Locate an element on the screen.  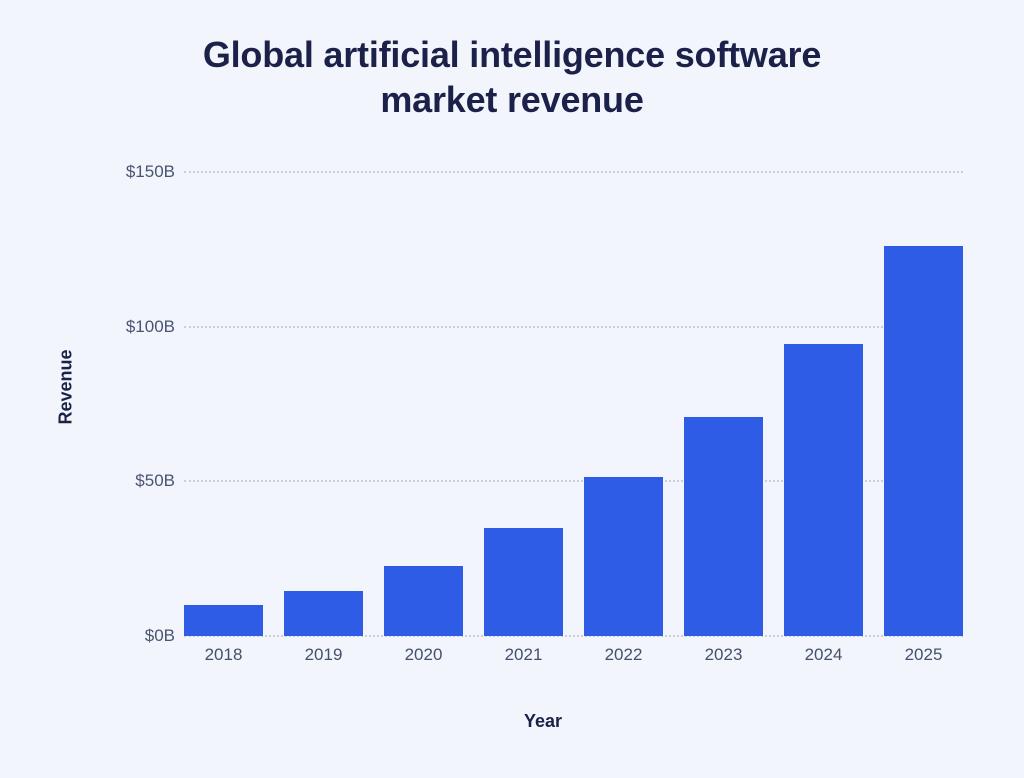
bar-2021 is located at coordinates (523, 582).